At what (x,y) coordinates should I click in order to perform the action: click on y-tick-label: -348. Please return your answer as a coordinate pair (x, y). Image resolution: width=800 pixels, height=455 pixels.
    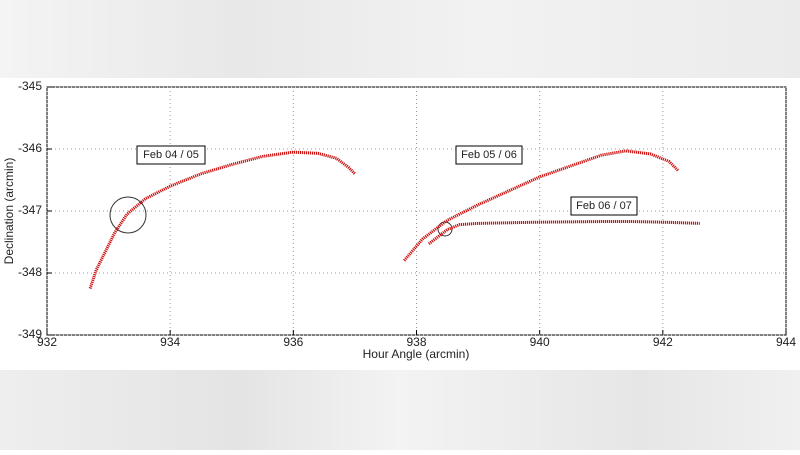
    Looking at the image, I should click on (30, 272).